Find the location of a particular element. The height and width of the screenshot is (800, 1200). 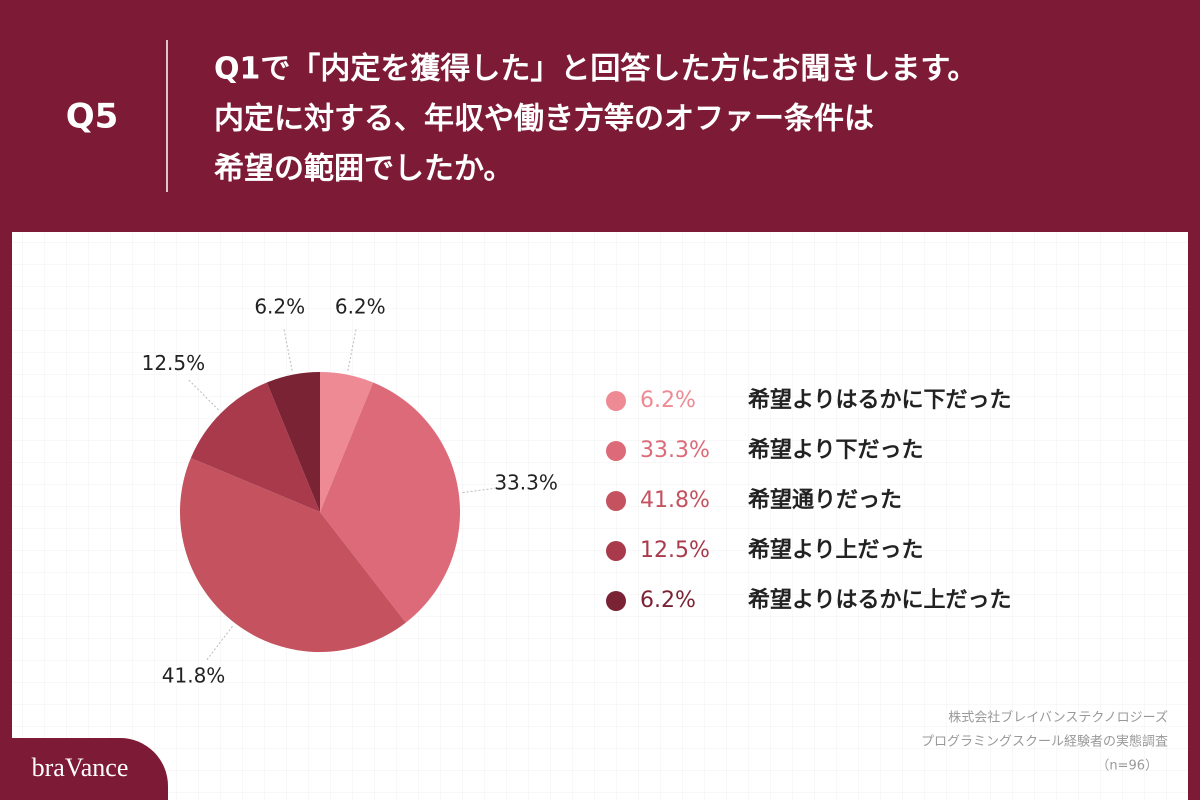

legend-value: 12.5% is located at coordinates (675, 550).